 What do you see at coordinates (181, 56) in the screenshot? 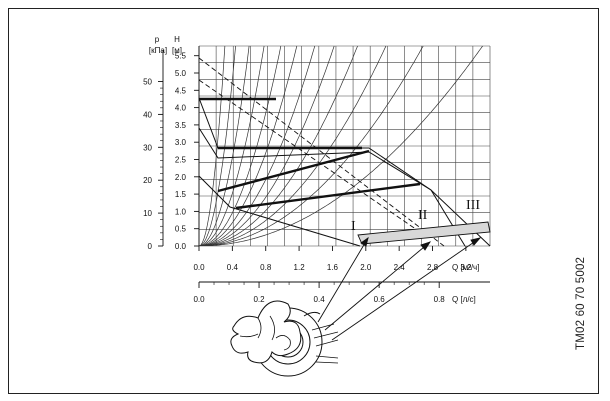
I see `h-tick-label: 5.5` at bounding box center [181, 56].